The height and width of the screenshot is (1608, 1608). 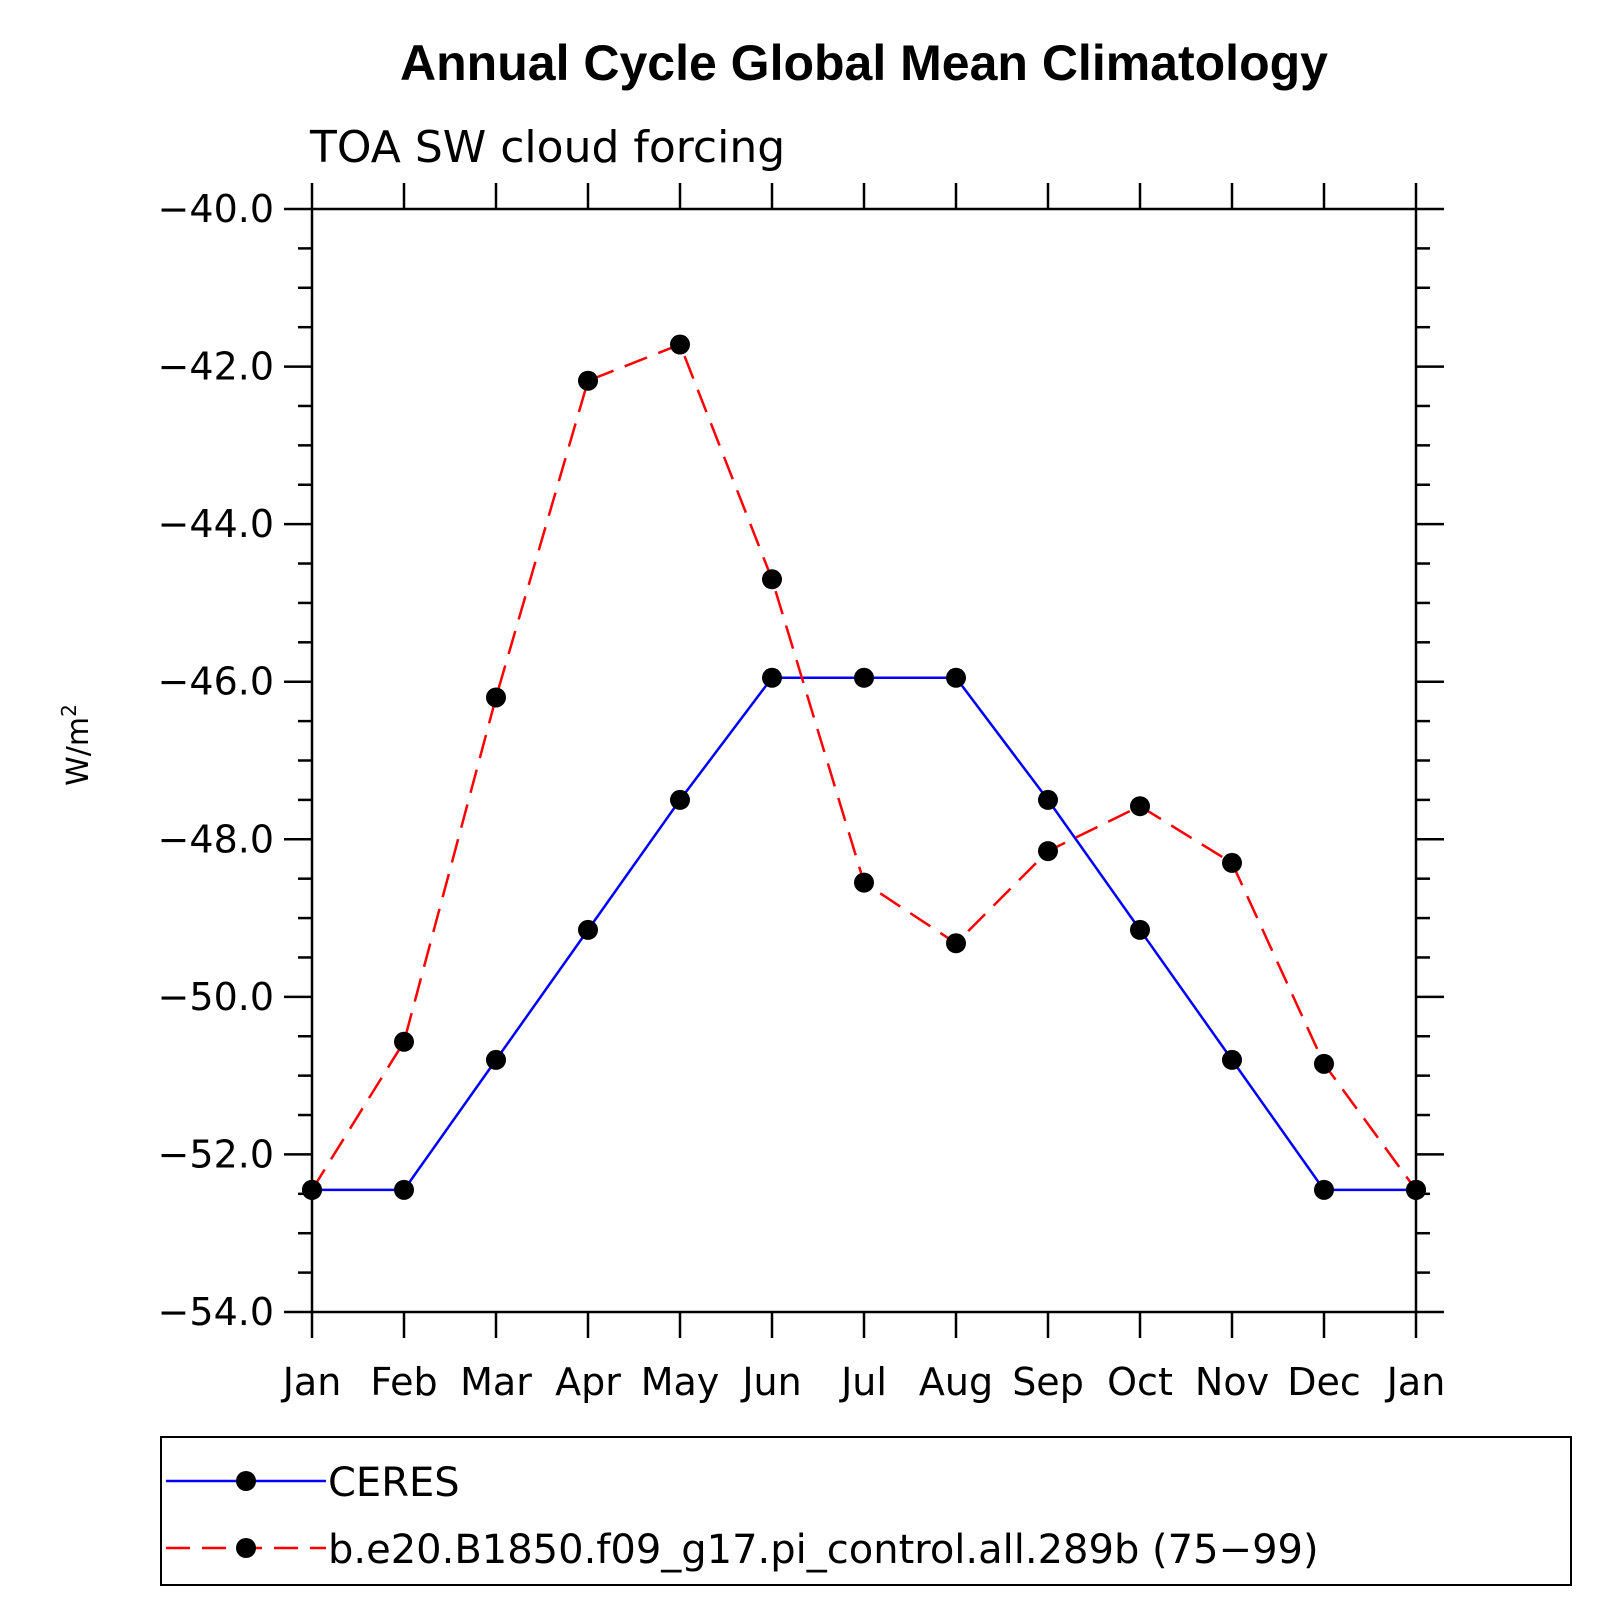 I want to click on chart-title: Annual Cycle Global Mean Climatology, so click(x=864, y=63).